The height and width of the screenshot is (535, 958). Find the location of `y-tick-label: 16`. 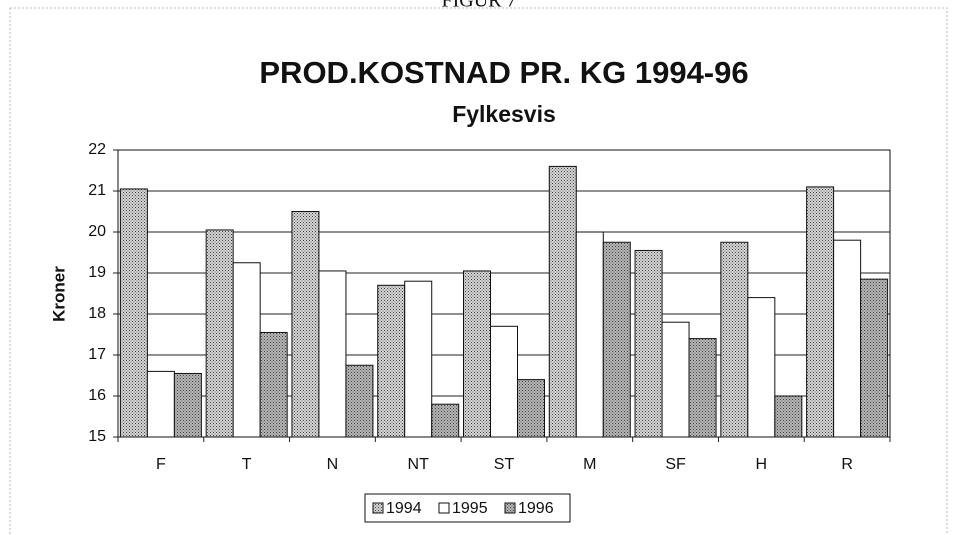

y-tick-label: 16 is located at coordinates (97, 395).